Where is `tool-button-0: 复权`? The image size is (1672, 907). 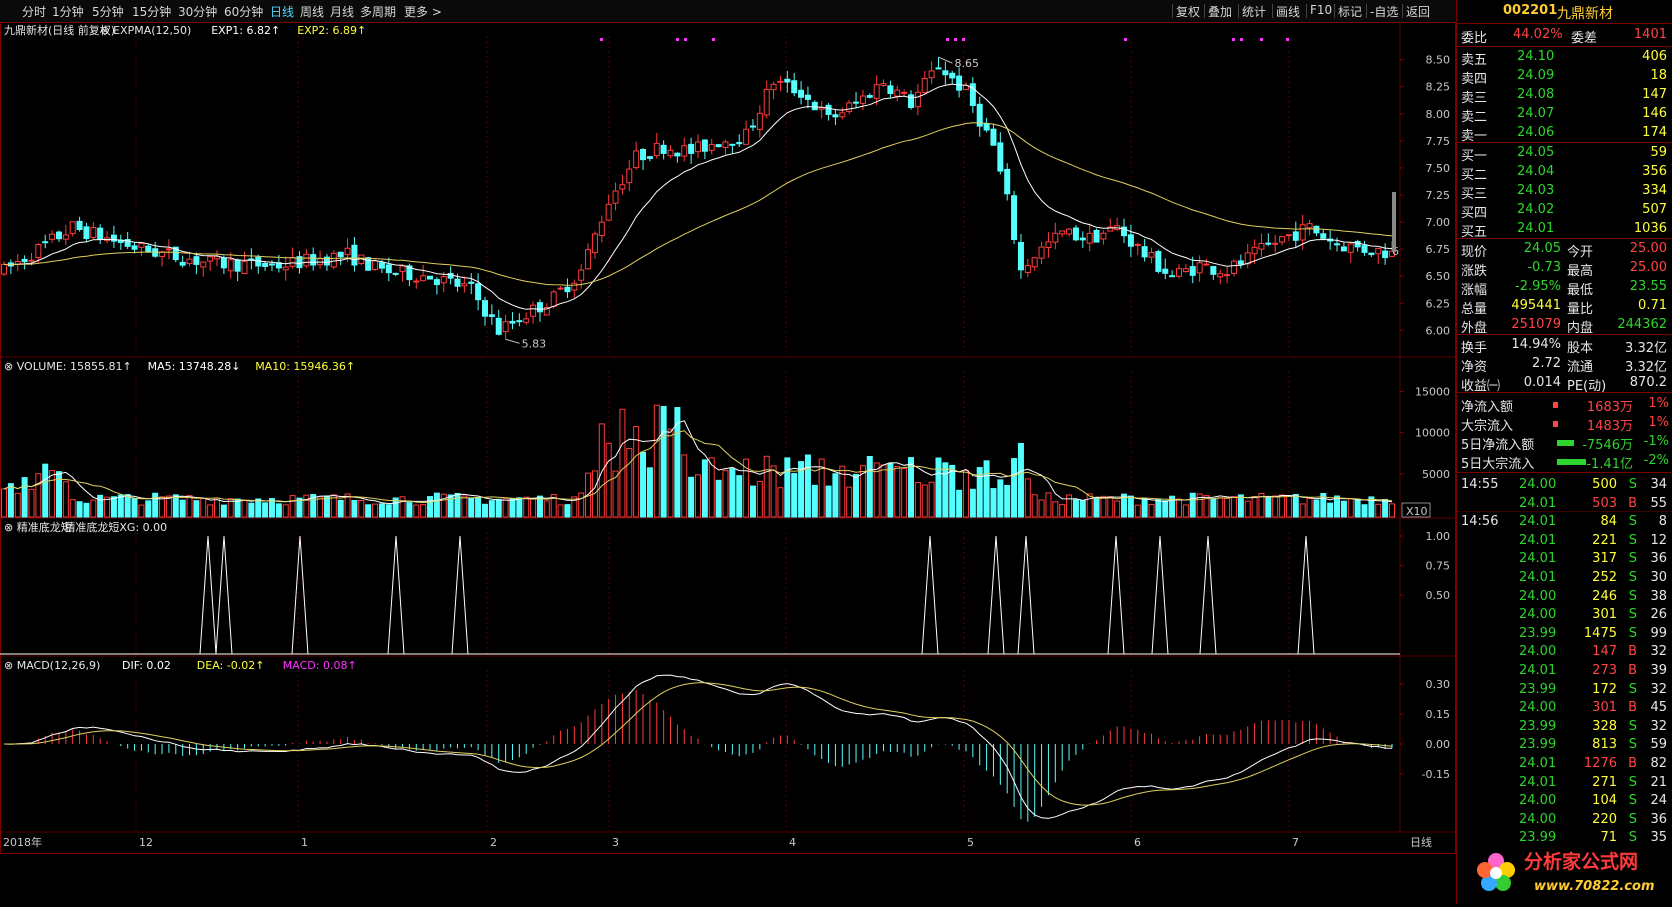 tool-button-0: 复权 is located at coordinates (1188, 12).